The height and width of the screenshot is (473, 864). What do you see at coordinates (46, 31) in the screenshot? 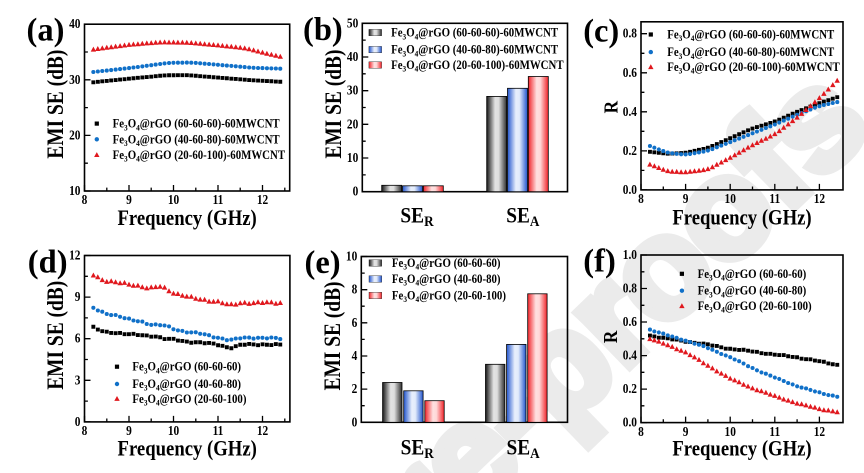
I see `svg-text: (a)` at bounding box center [46, 31].